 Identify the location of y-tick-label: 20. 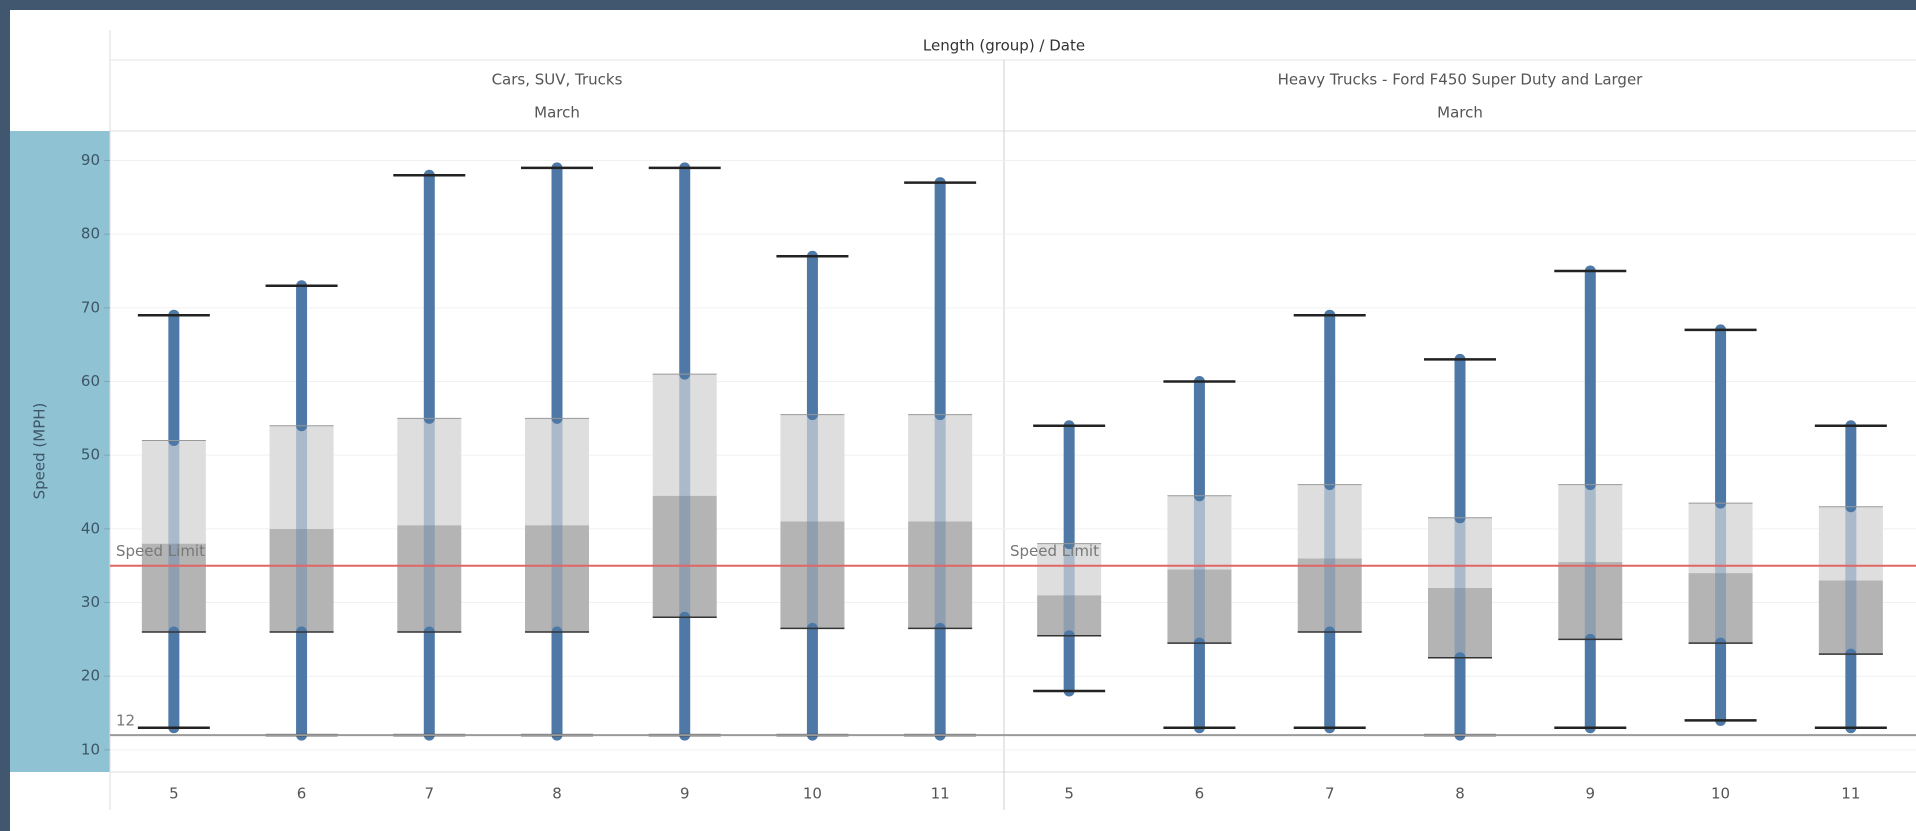
(90, 676).